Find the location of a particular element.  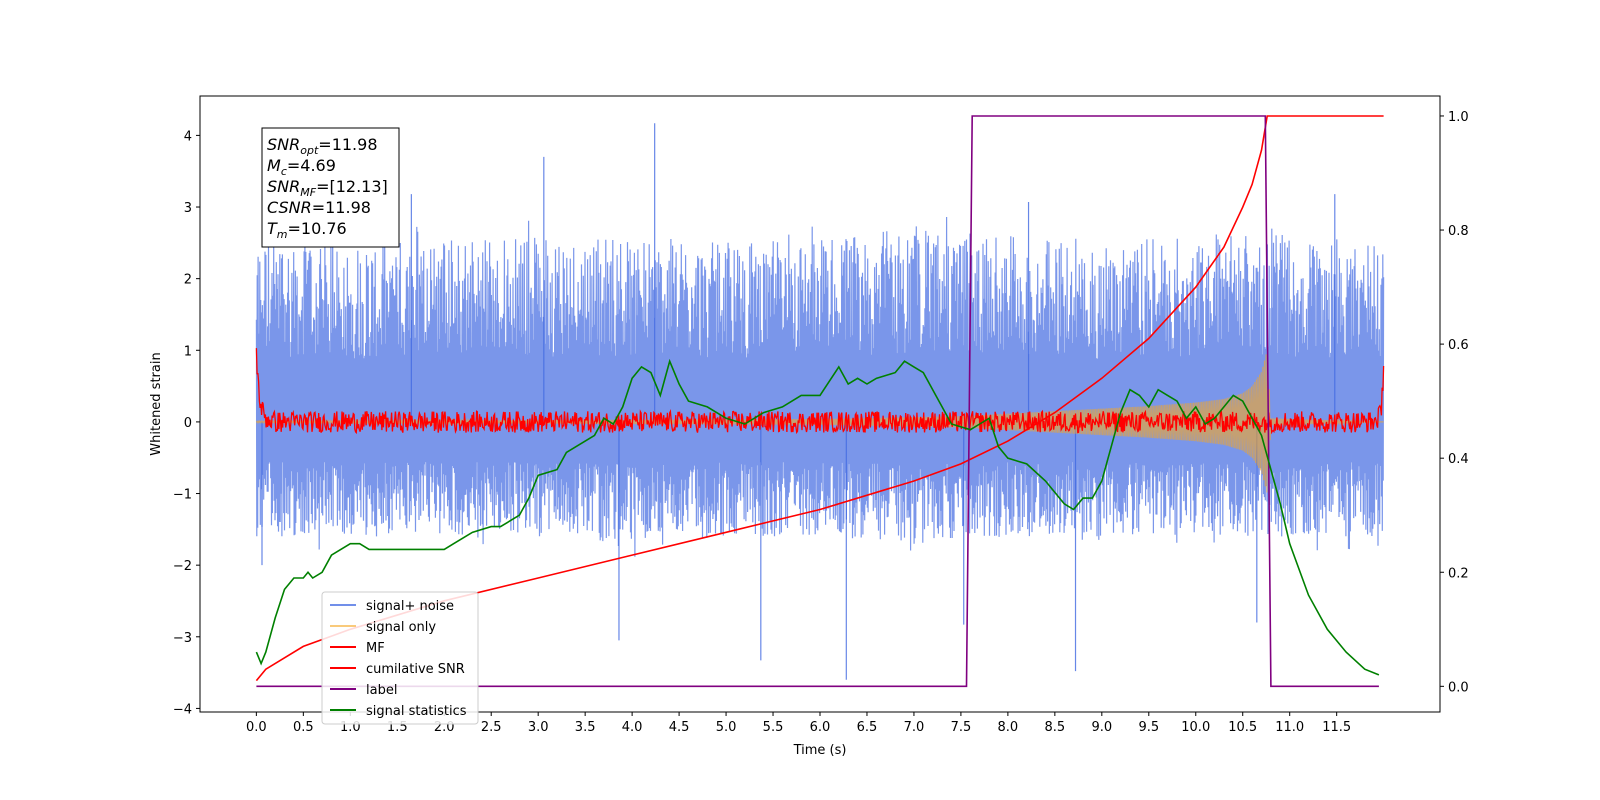

y-right-tick-label: 0.4 is located at coordinates (1458, 459).